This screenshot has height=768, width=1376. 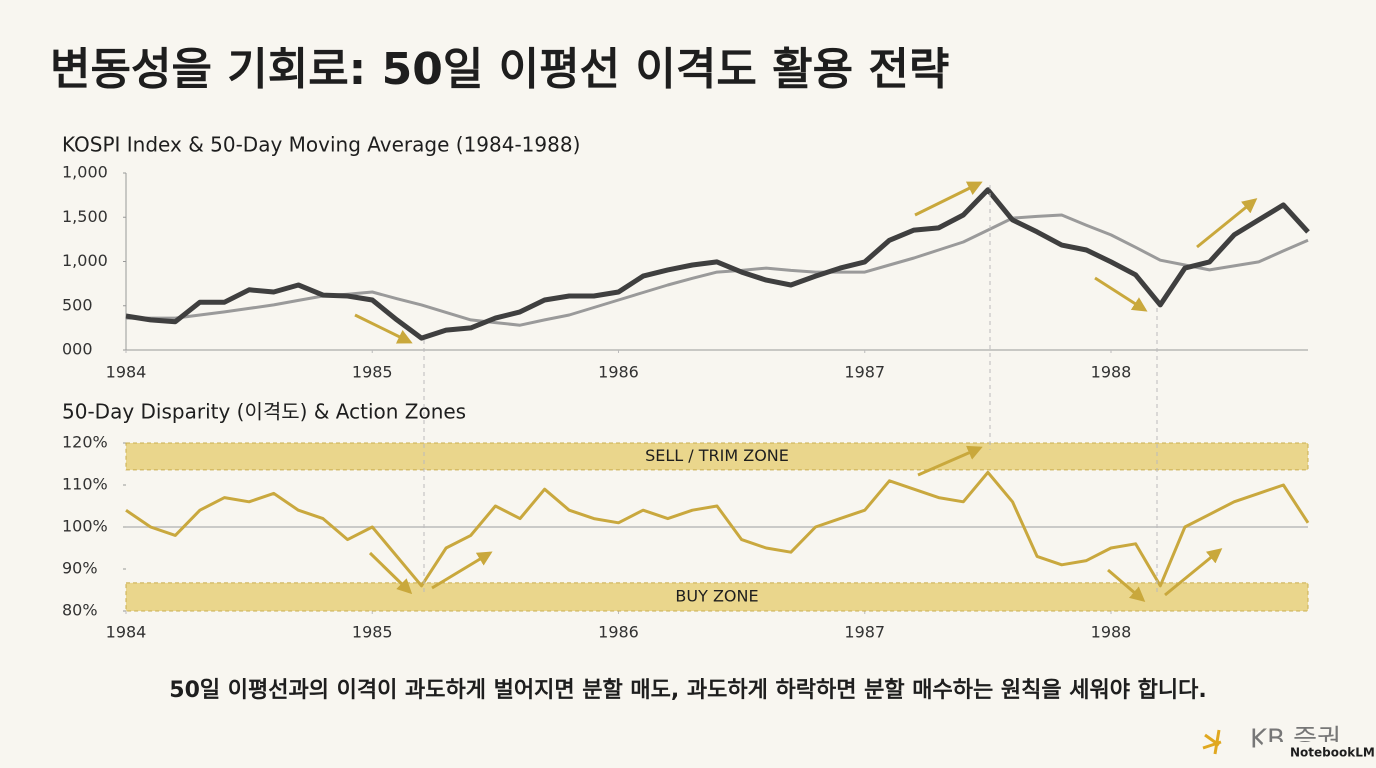 I want to click on zone-label: SELL / TRIM ZONE, so click(x=717, y=455).